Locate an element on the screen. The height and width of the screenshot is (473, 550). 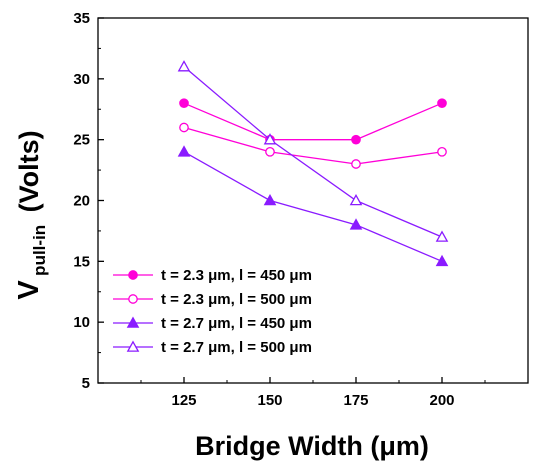
legend-label: t = 2.7 μm, l = 500 μm is located at coordinates (236, 347).